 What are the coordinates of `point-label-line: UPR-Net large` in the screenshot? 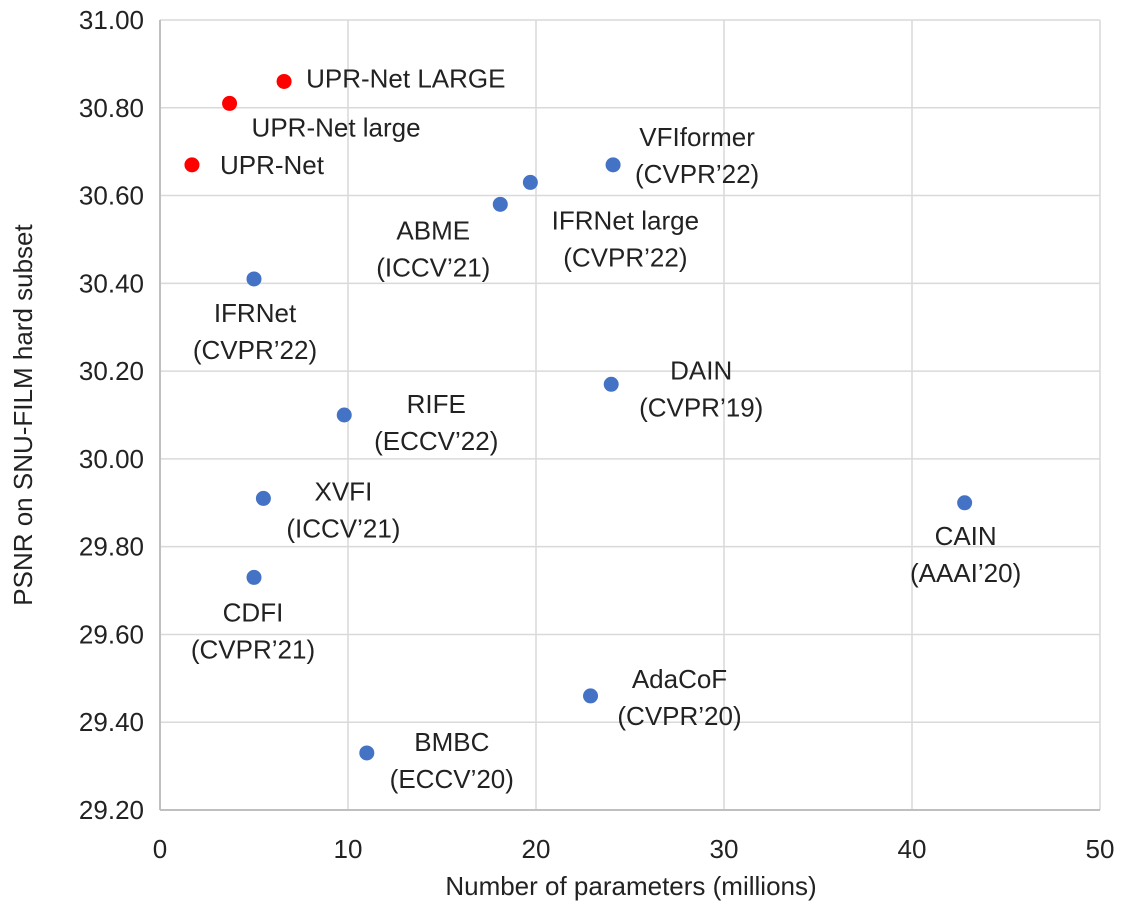 It's located at (336, 127).